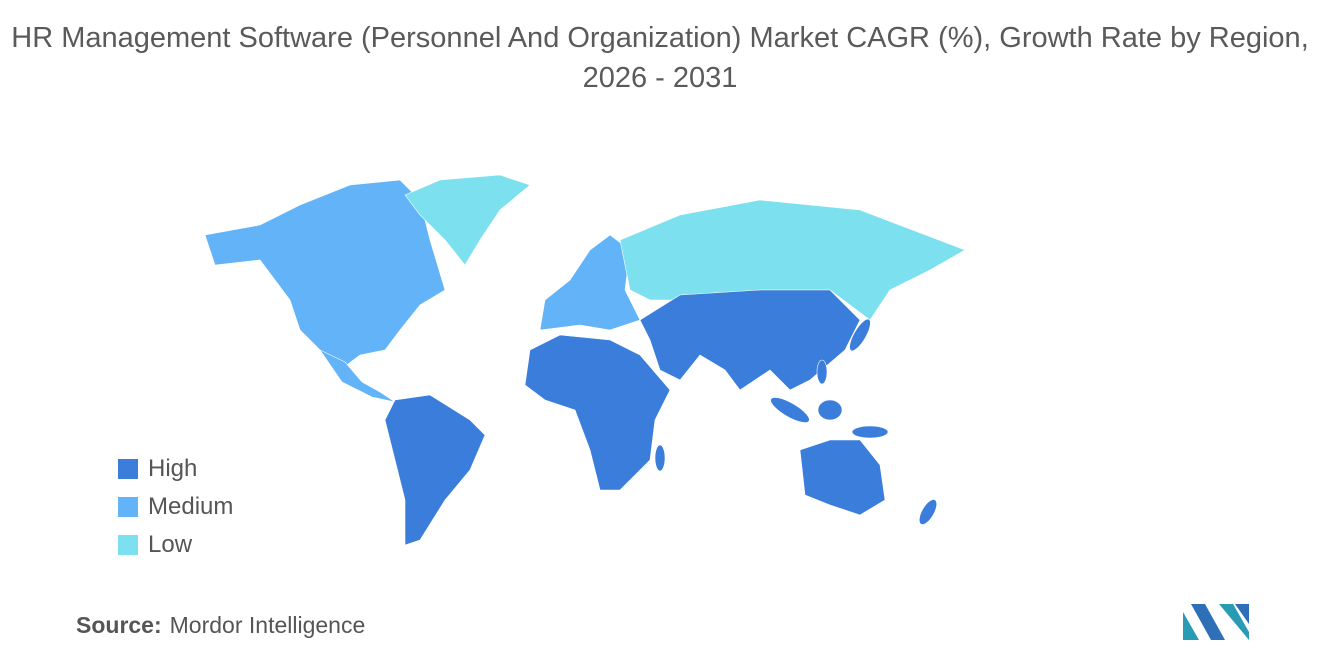 The height and width of the screenshot is (665, 1320). Describe the element at coordinates (170, 544) in the screenshot. I see `legend-label: Low` at that location.